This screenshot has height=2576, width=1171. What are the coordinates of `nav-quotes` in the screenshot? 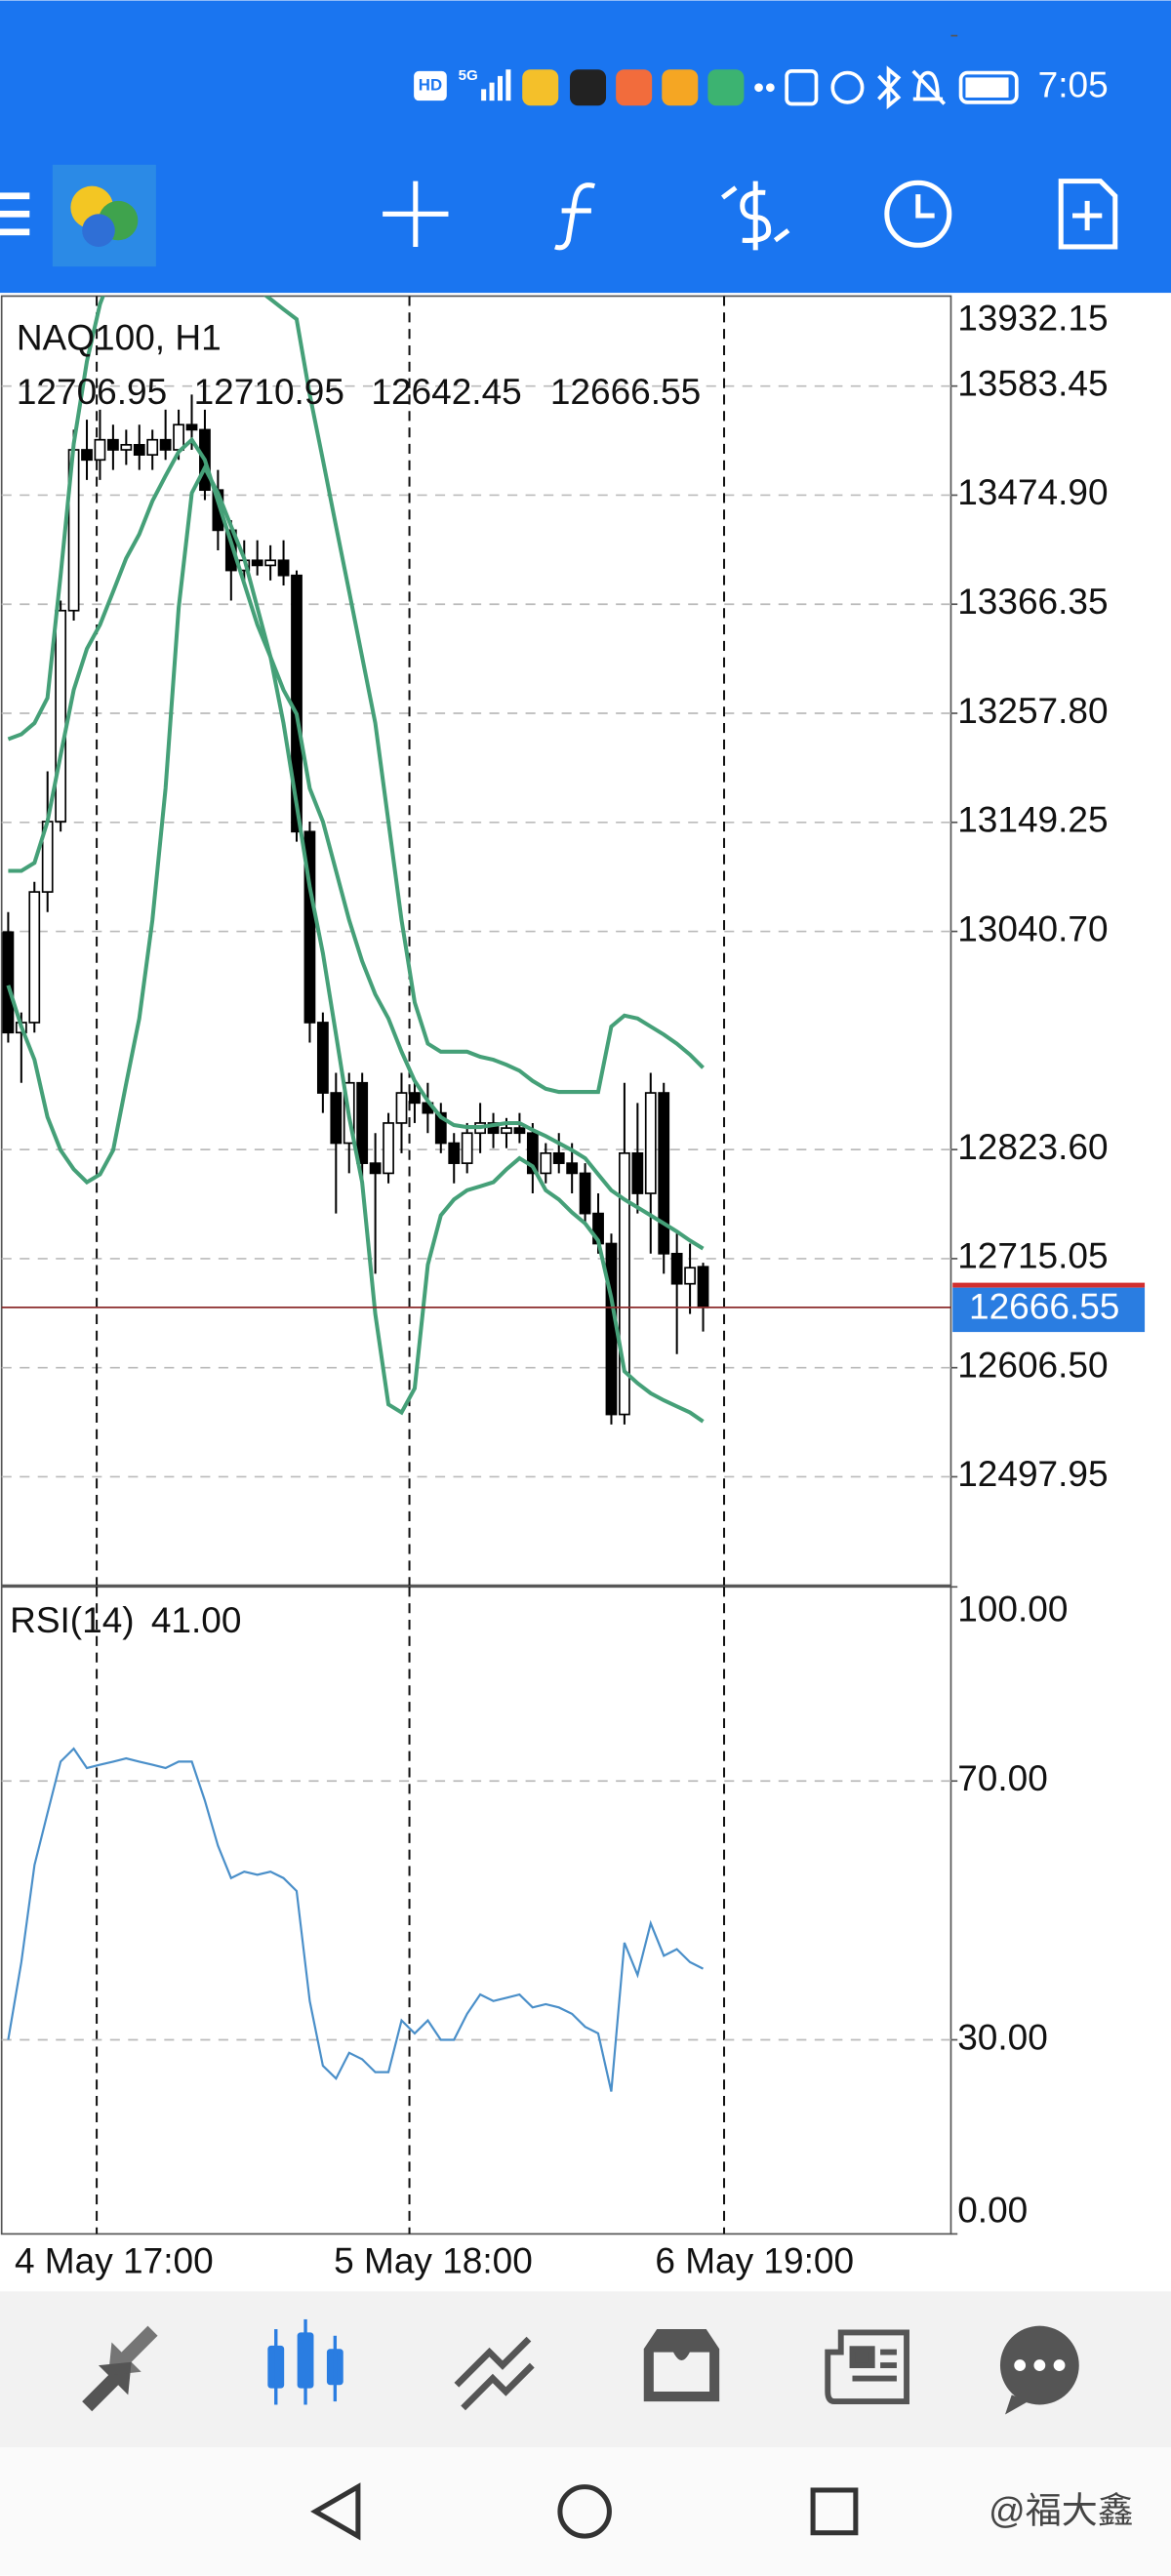 It's located at (120, 2368).